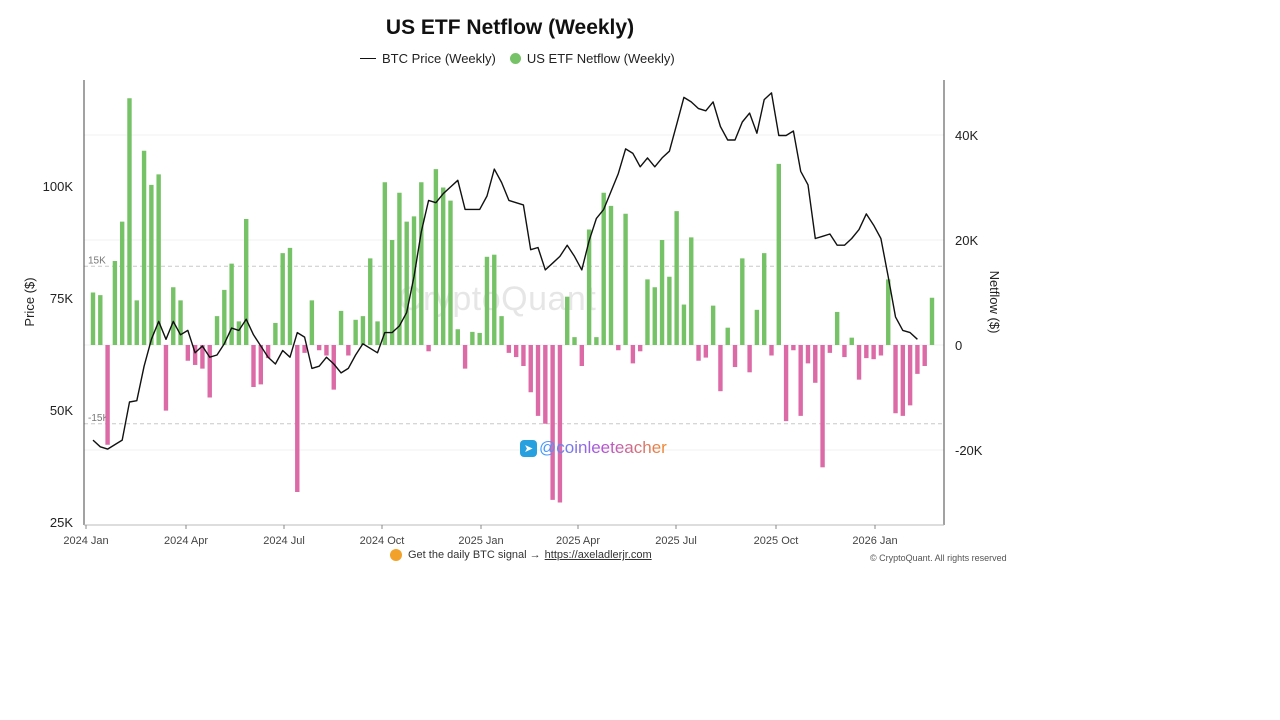  I want to click on telegram-icon: ➤, so click(528, 448).